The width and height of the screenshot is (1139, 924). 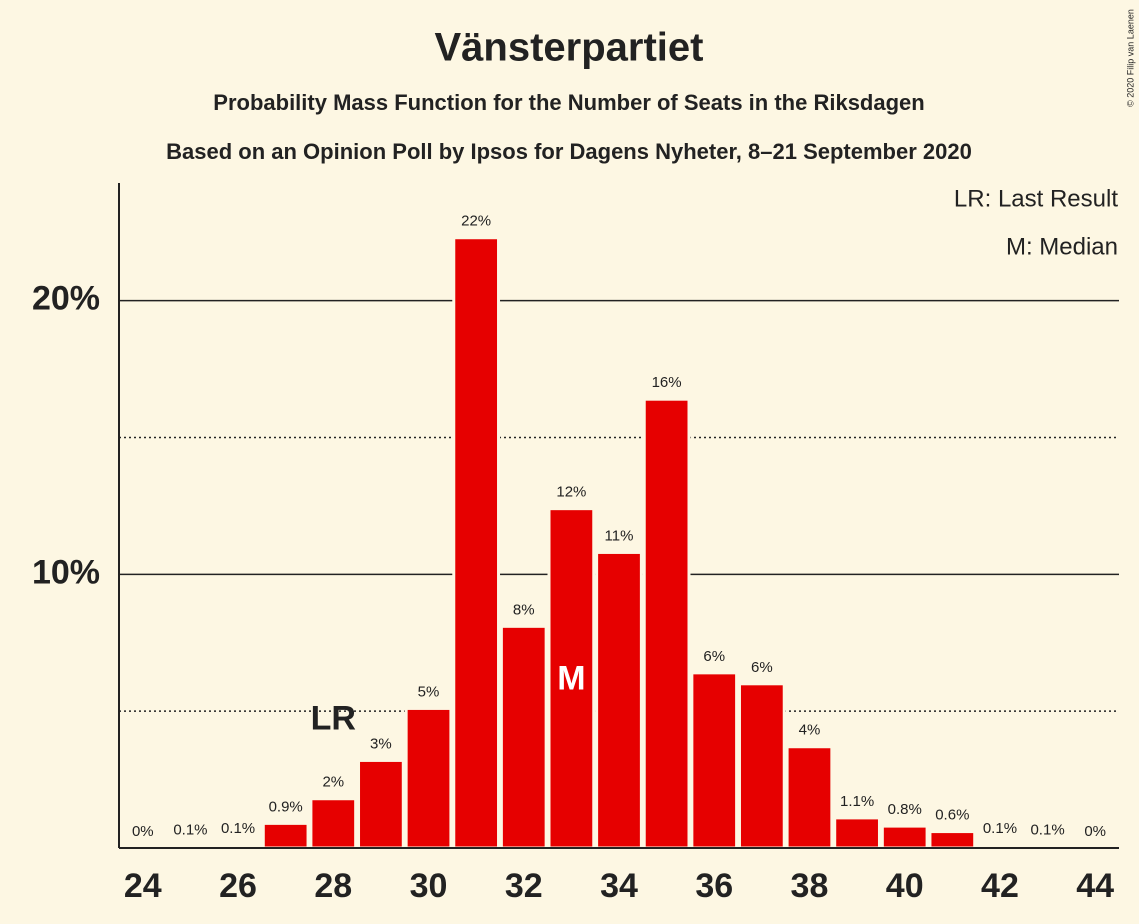 I want to click on chart-title: Vänsterpartiet, so click(x=569, y=48).